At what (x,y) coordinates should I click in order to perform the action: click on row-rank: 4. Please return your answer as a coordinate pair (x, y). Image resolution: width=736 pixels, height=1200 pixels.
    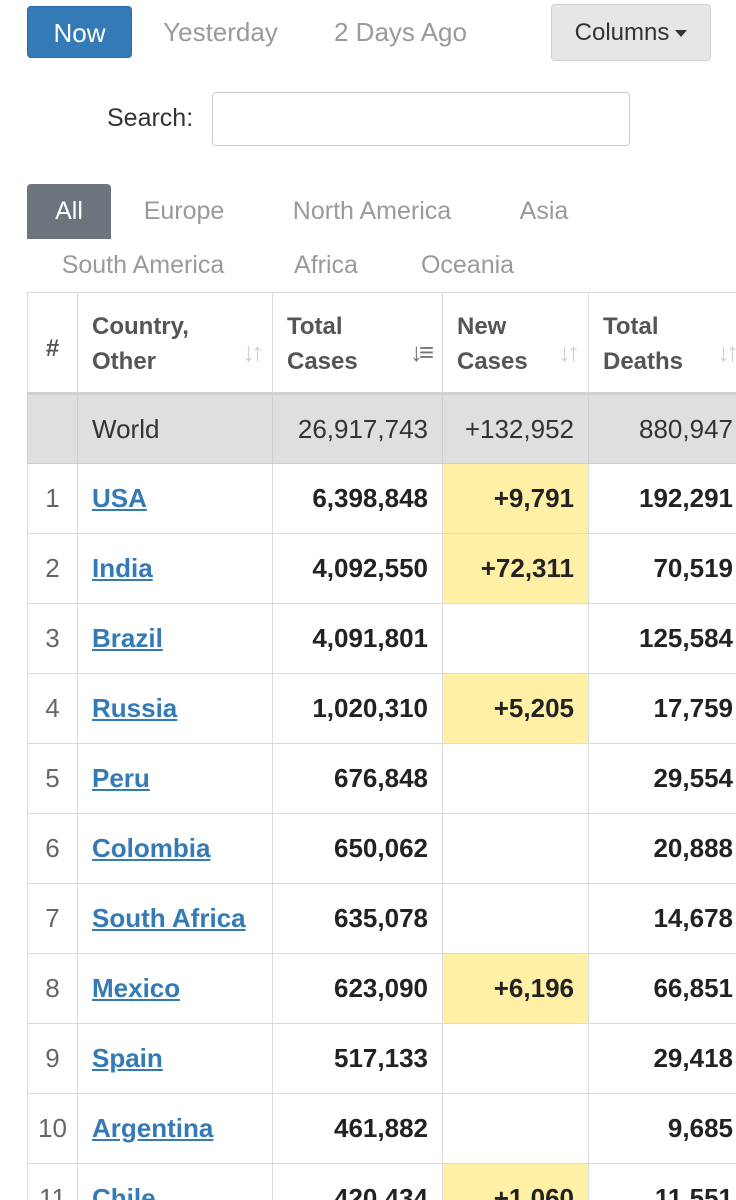
    Looking at the image, I should click on (52, 708).